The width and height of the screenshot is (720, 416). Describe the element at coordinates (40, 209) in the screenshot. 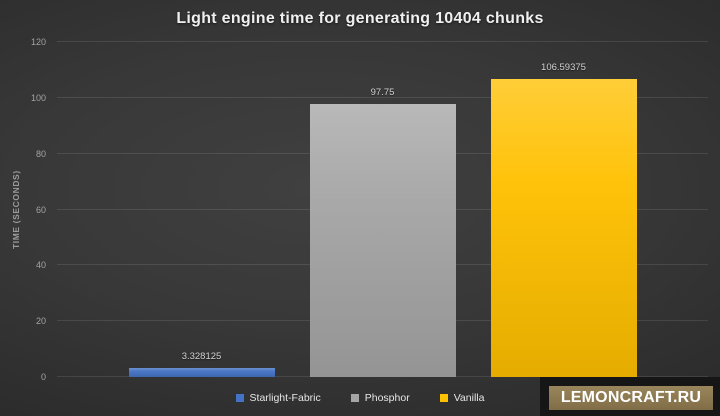

I see `y-tick-label: 60` at that location.